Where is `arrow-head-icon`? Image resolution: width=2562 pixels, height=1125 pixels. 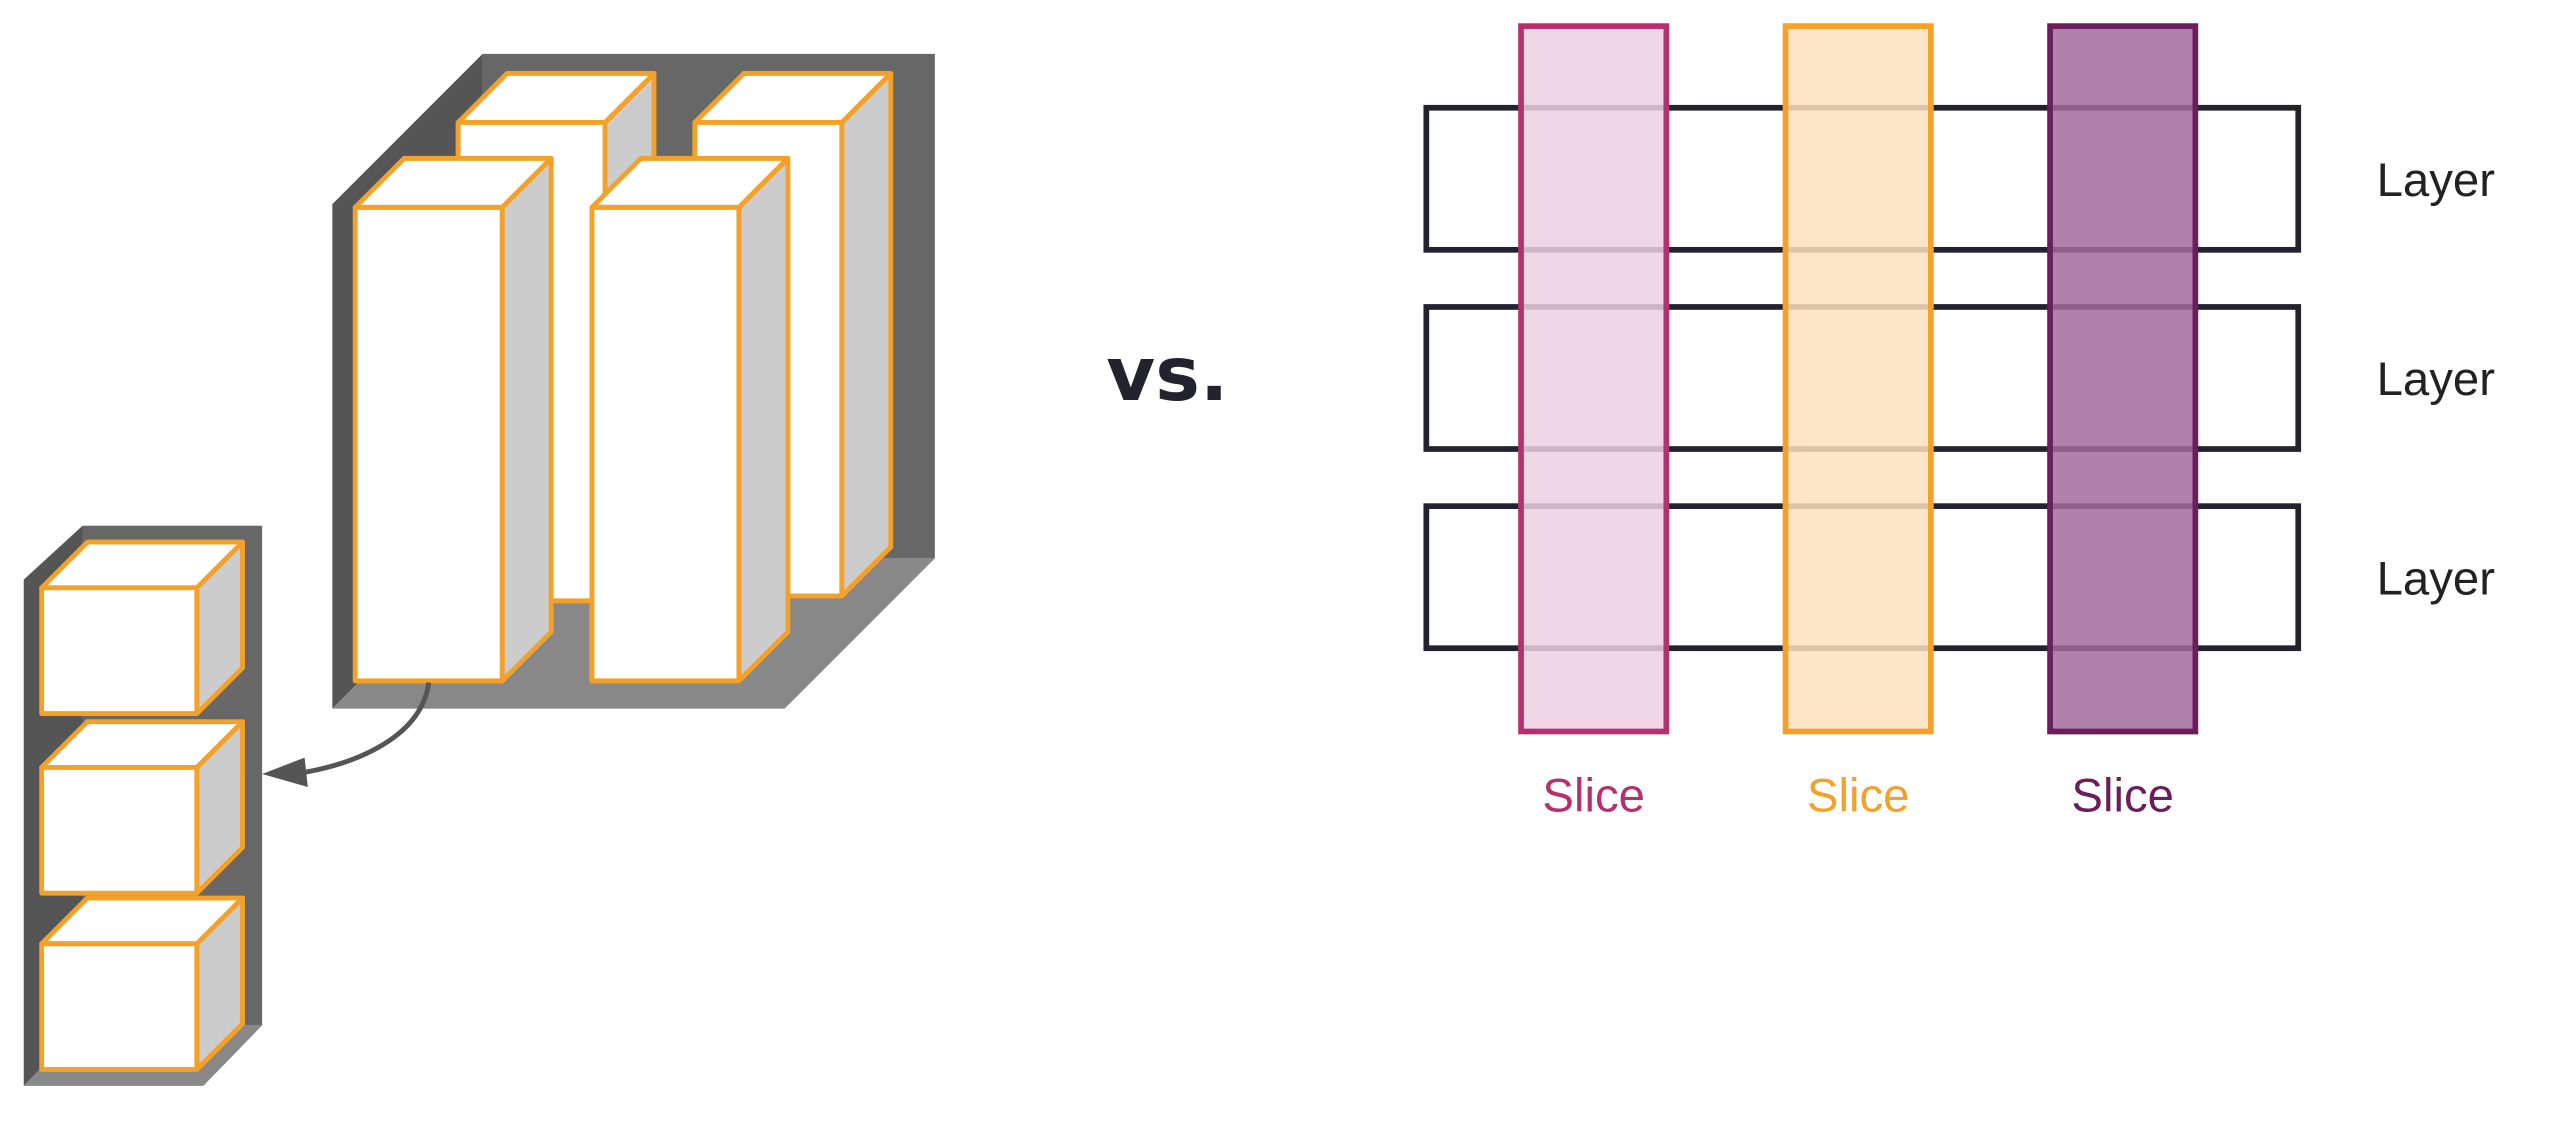
arrow-head-icon is located at coordinates (285, 772).